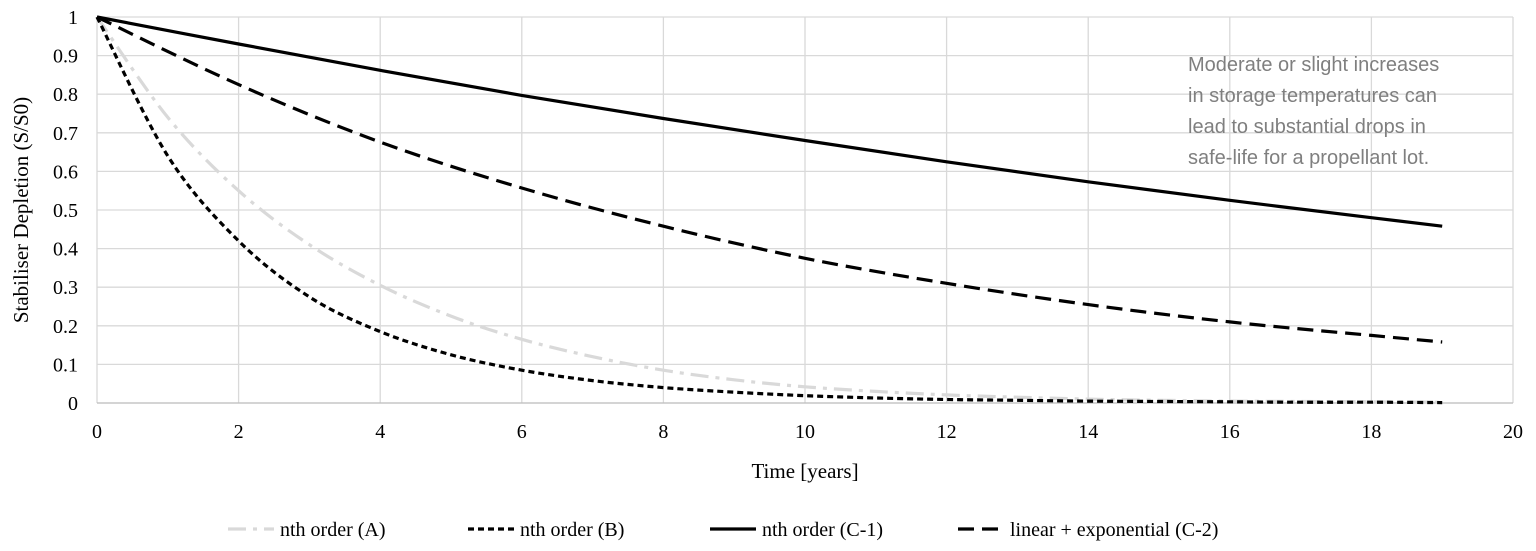 This screenshot has height=551, width=1536. I want to click on x-tick-label: 16, so click(1230, 432).